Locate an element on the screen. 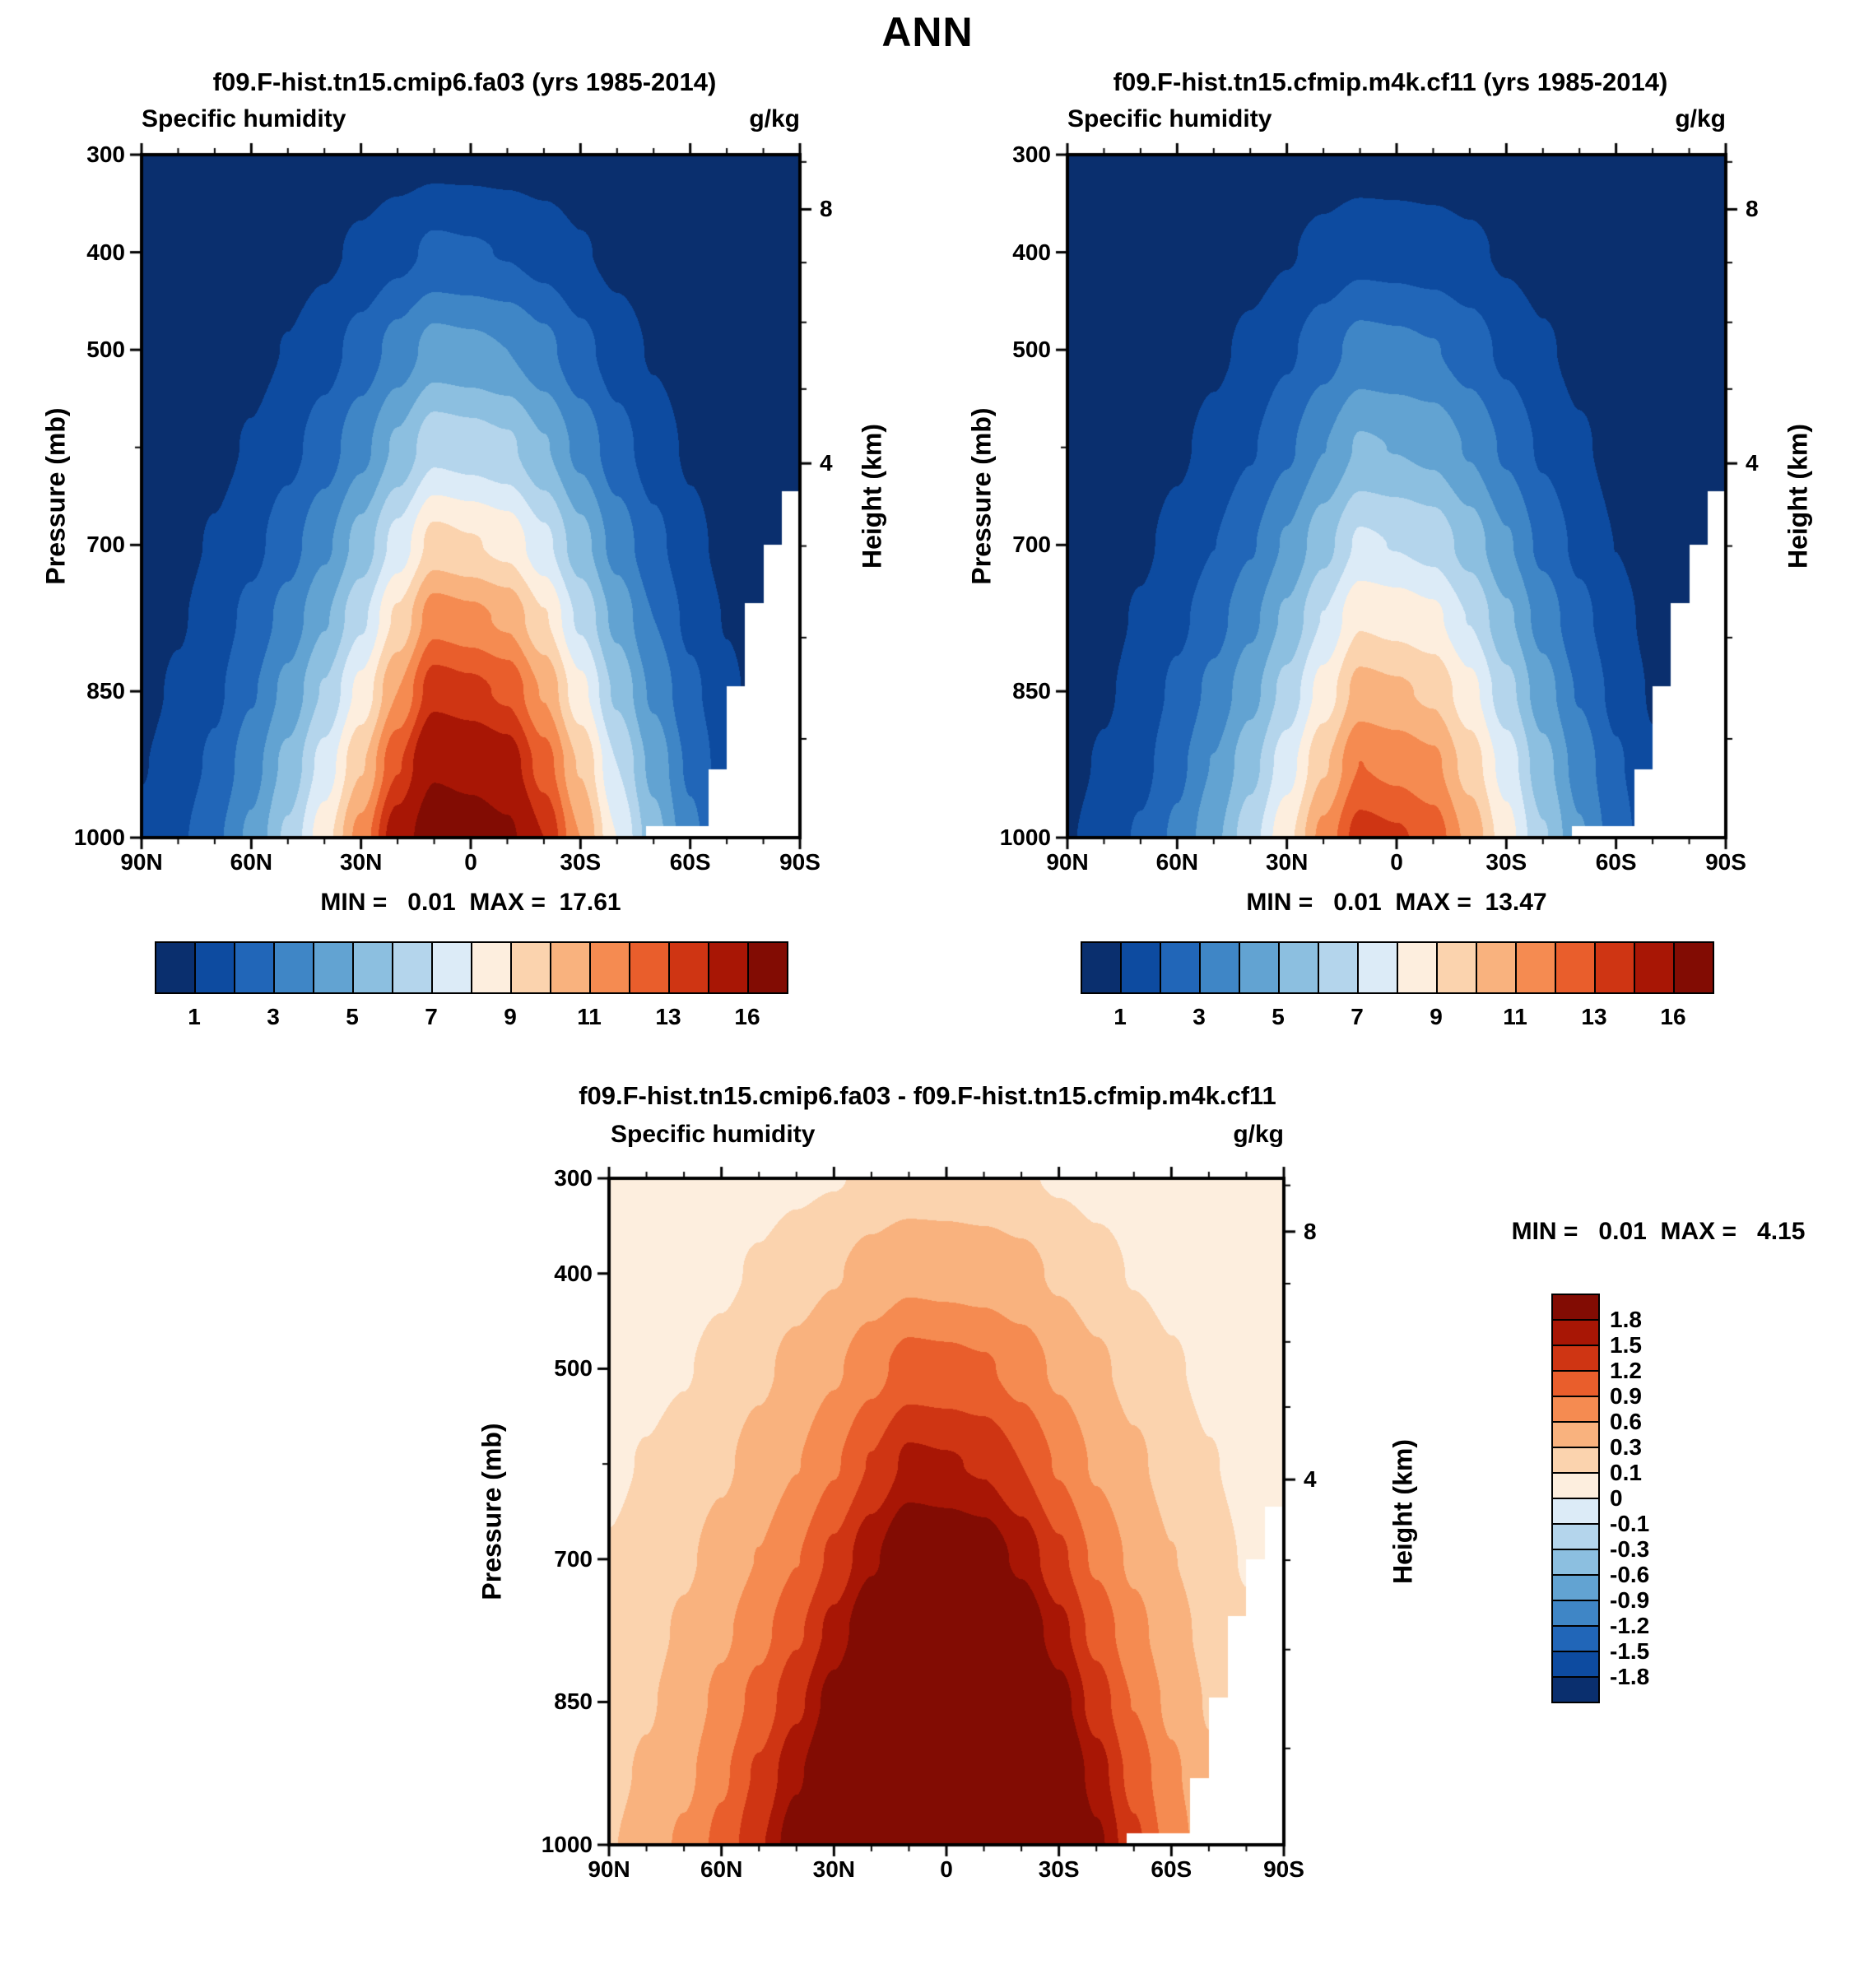 The width and height of the screenshot is (1855, 1988). colorbar-label: 1 is located at coordinates (194, 1016).